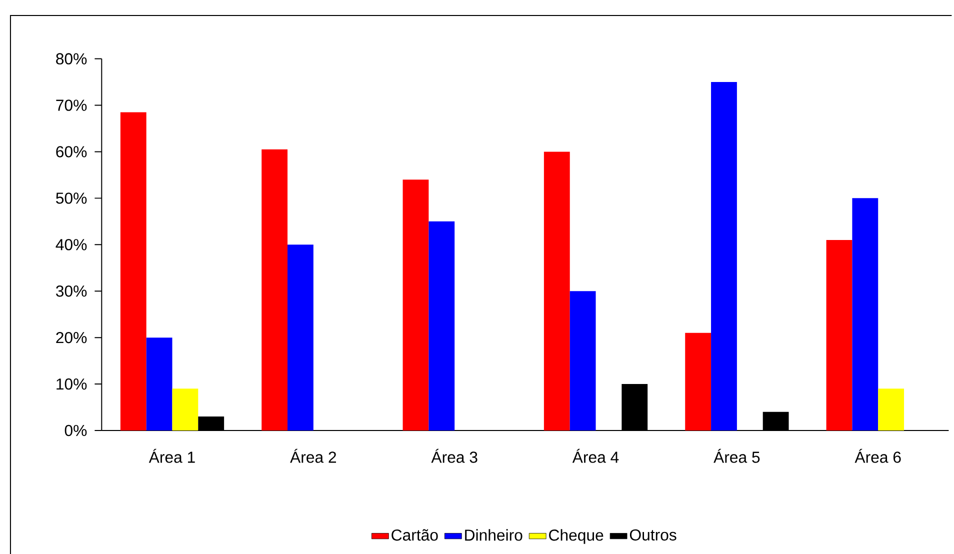 The image size is (954, 554). Describe the element at coordinates (71, 198) in the screenshot. I see `y-tick-label: 50%` at that location.